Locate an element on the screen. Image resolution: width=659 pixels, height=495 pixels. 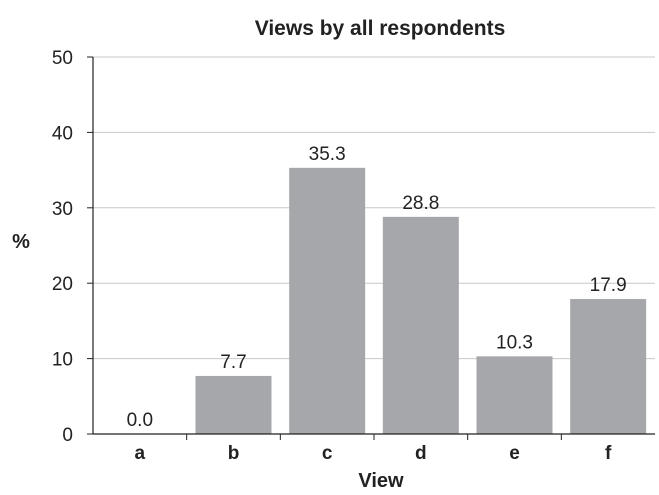
x-tick-label-d: d is located at coordinates (421, 453).